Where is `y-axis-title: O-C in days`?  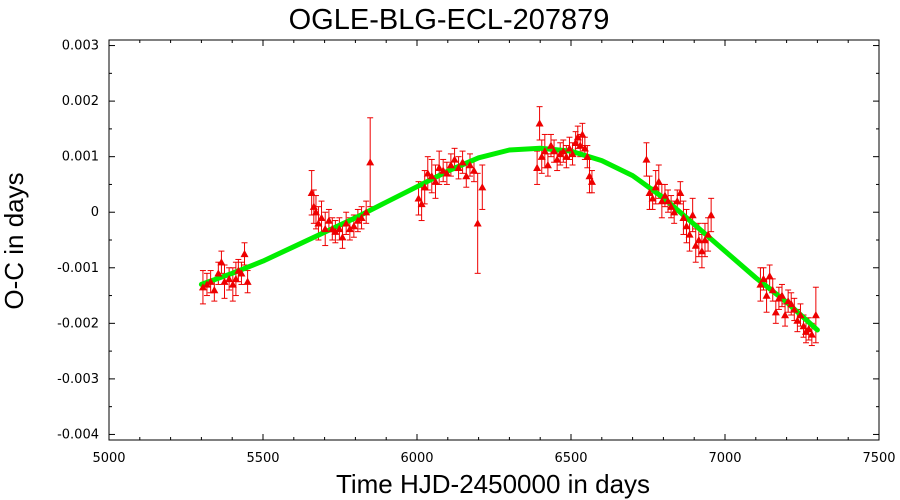
y-axis-title: O-C in days is located at coordinates (14, 240).